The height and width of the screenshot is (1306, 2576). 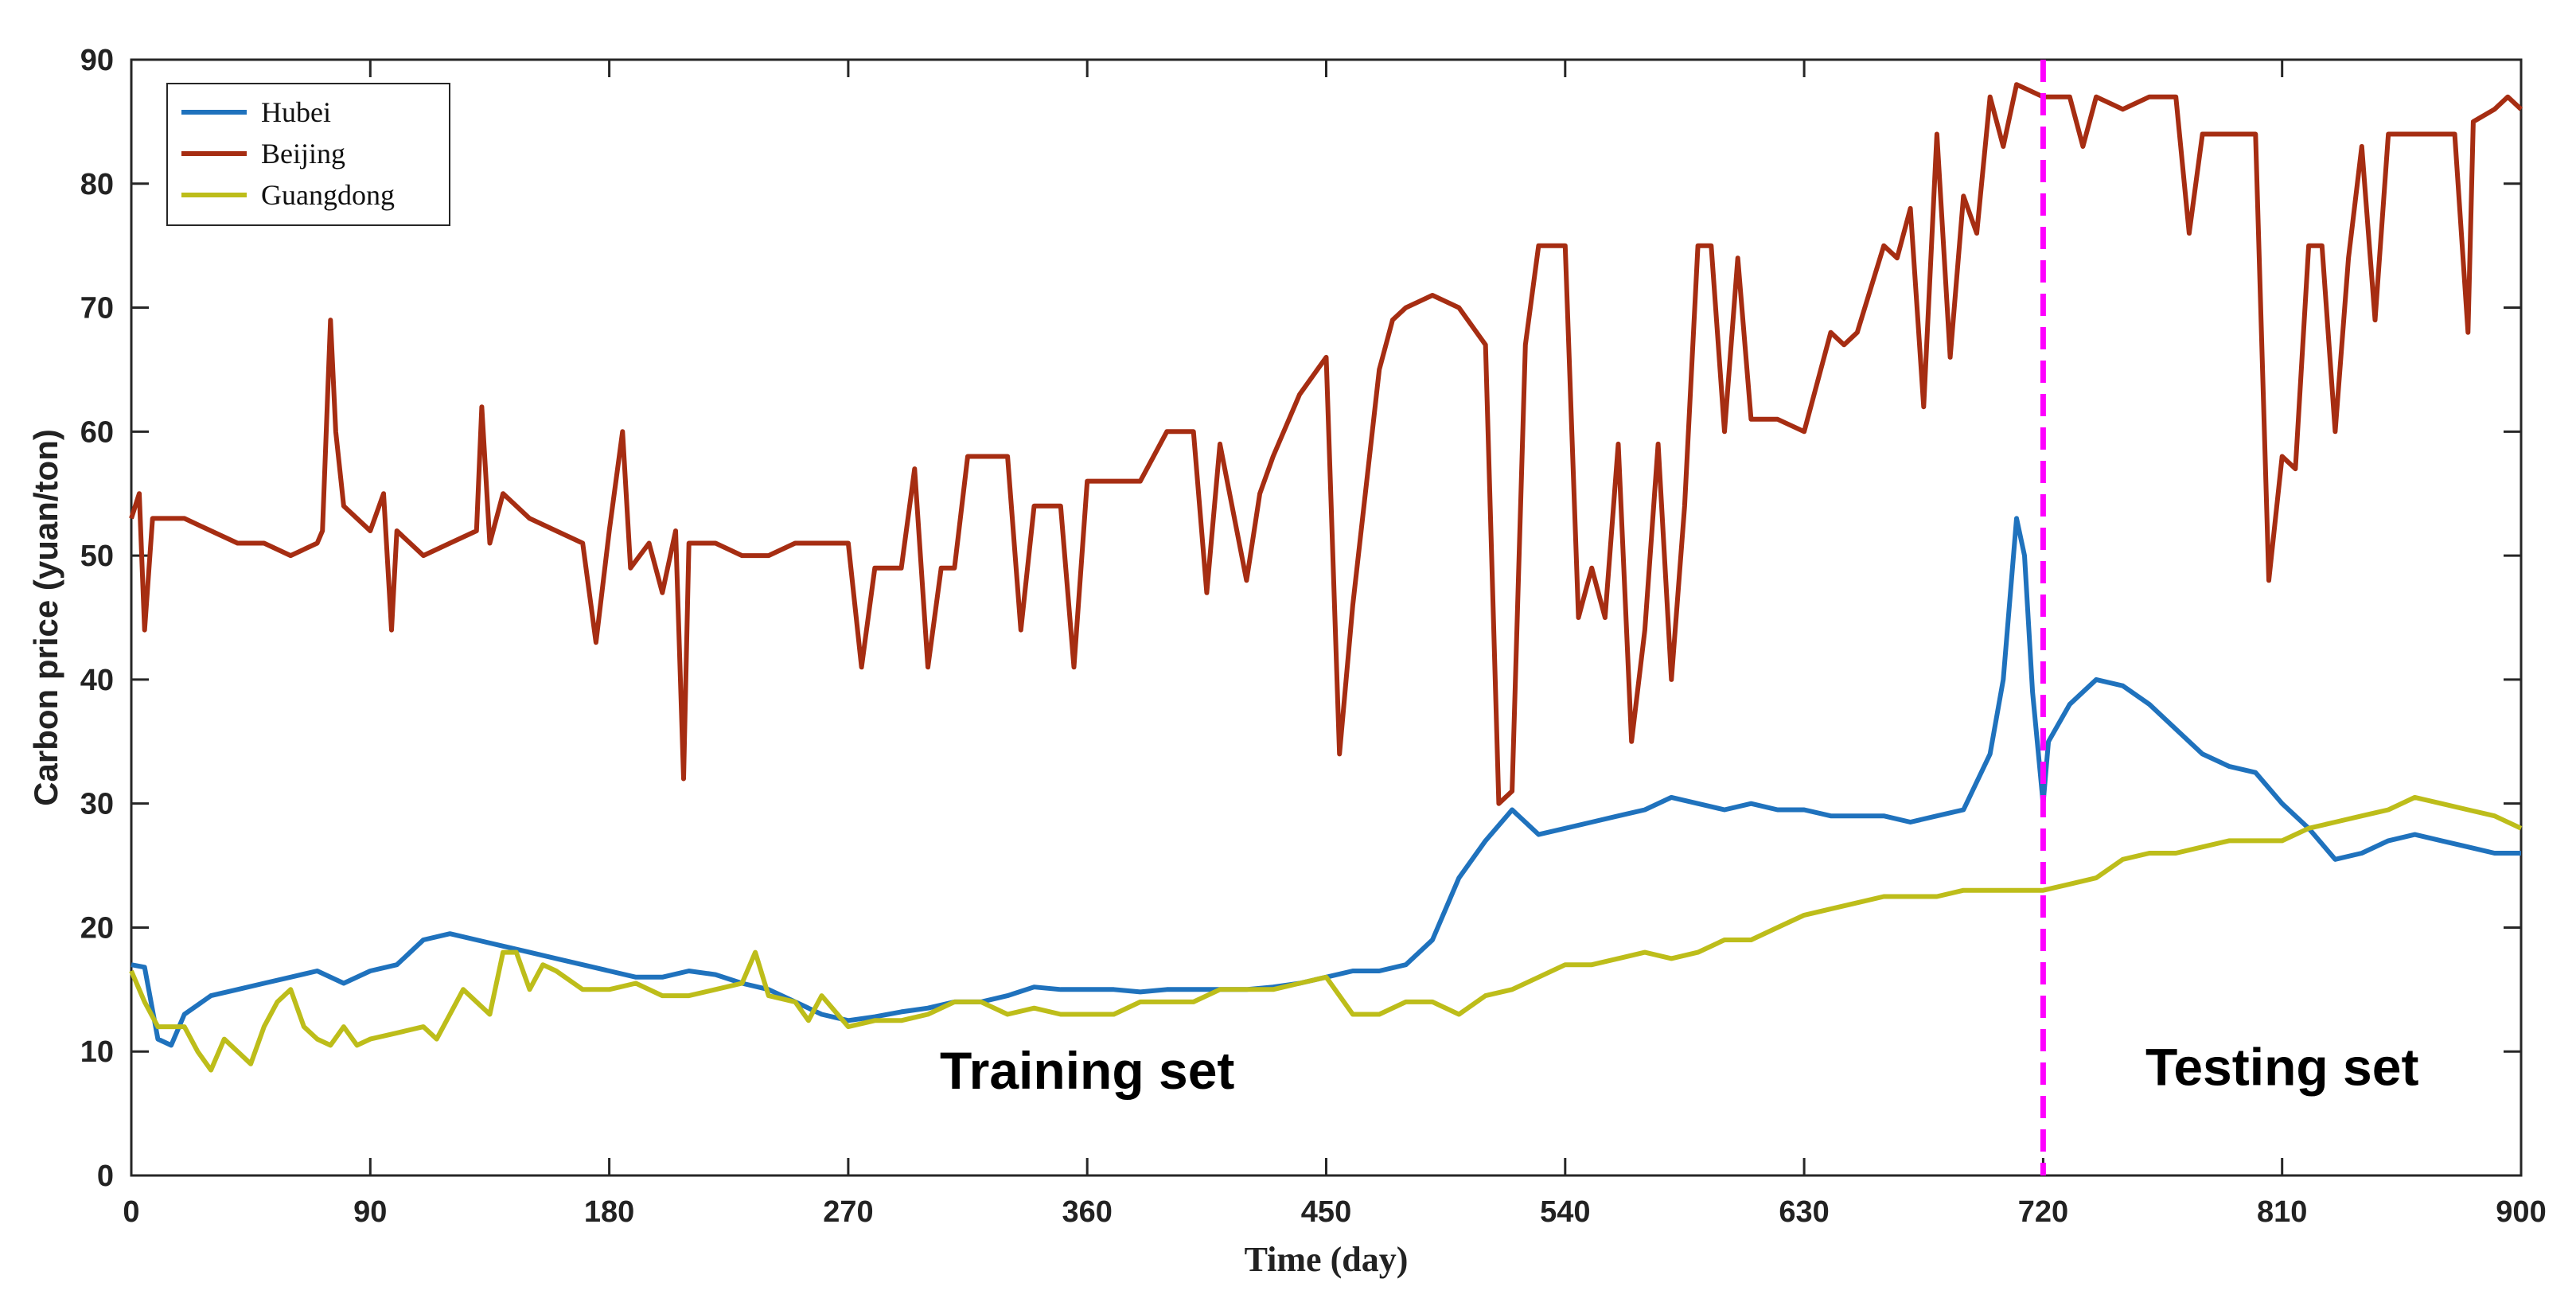 I want to click on y-tick-label: 20, so click(x=97, y=928).